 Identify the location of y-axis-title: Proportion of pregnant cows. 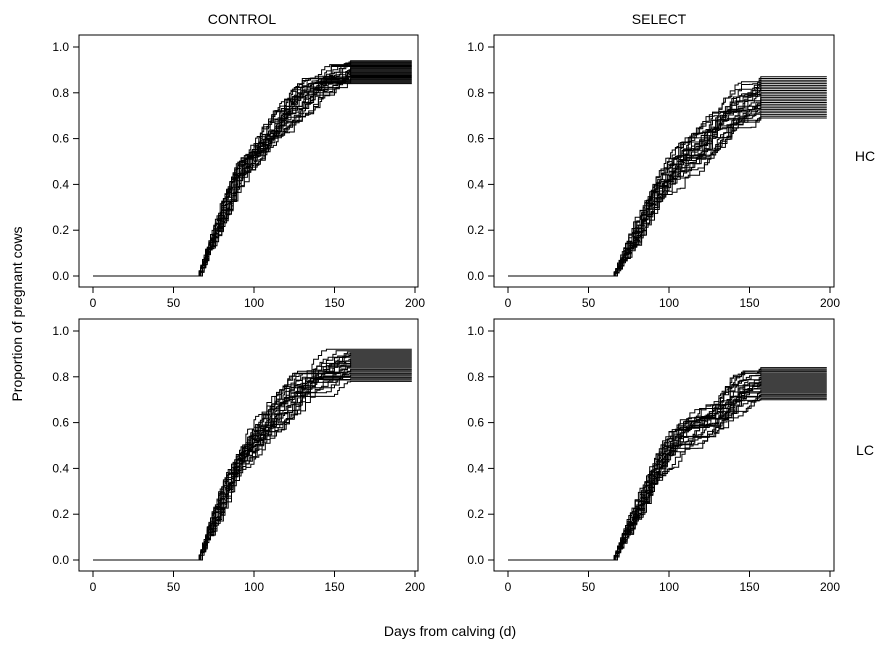
(17, 313).